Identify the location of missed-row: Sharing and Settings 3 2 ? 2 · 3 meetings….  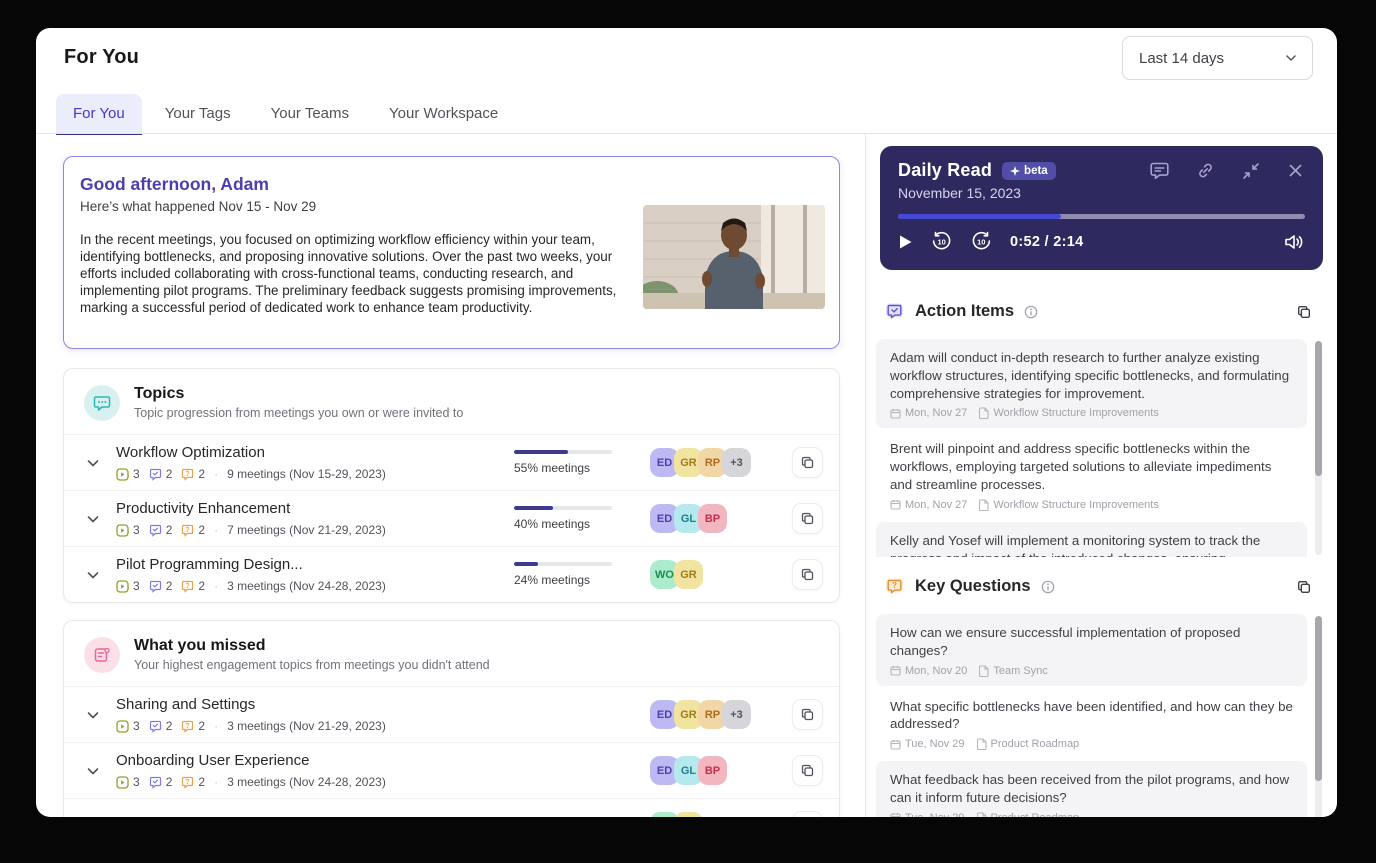
(451, 714).